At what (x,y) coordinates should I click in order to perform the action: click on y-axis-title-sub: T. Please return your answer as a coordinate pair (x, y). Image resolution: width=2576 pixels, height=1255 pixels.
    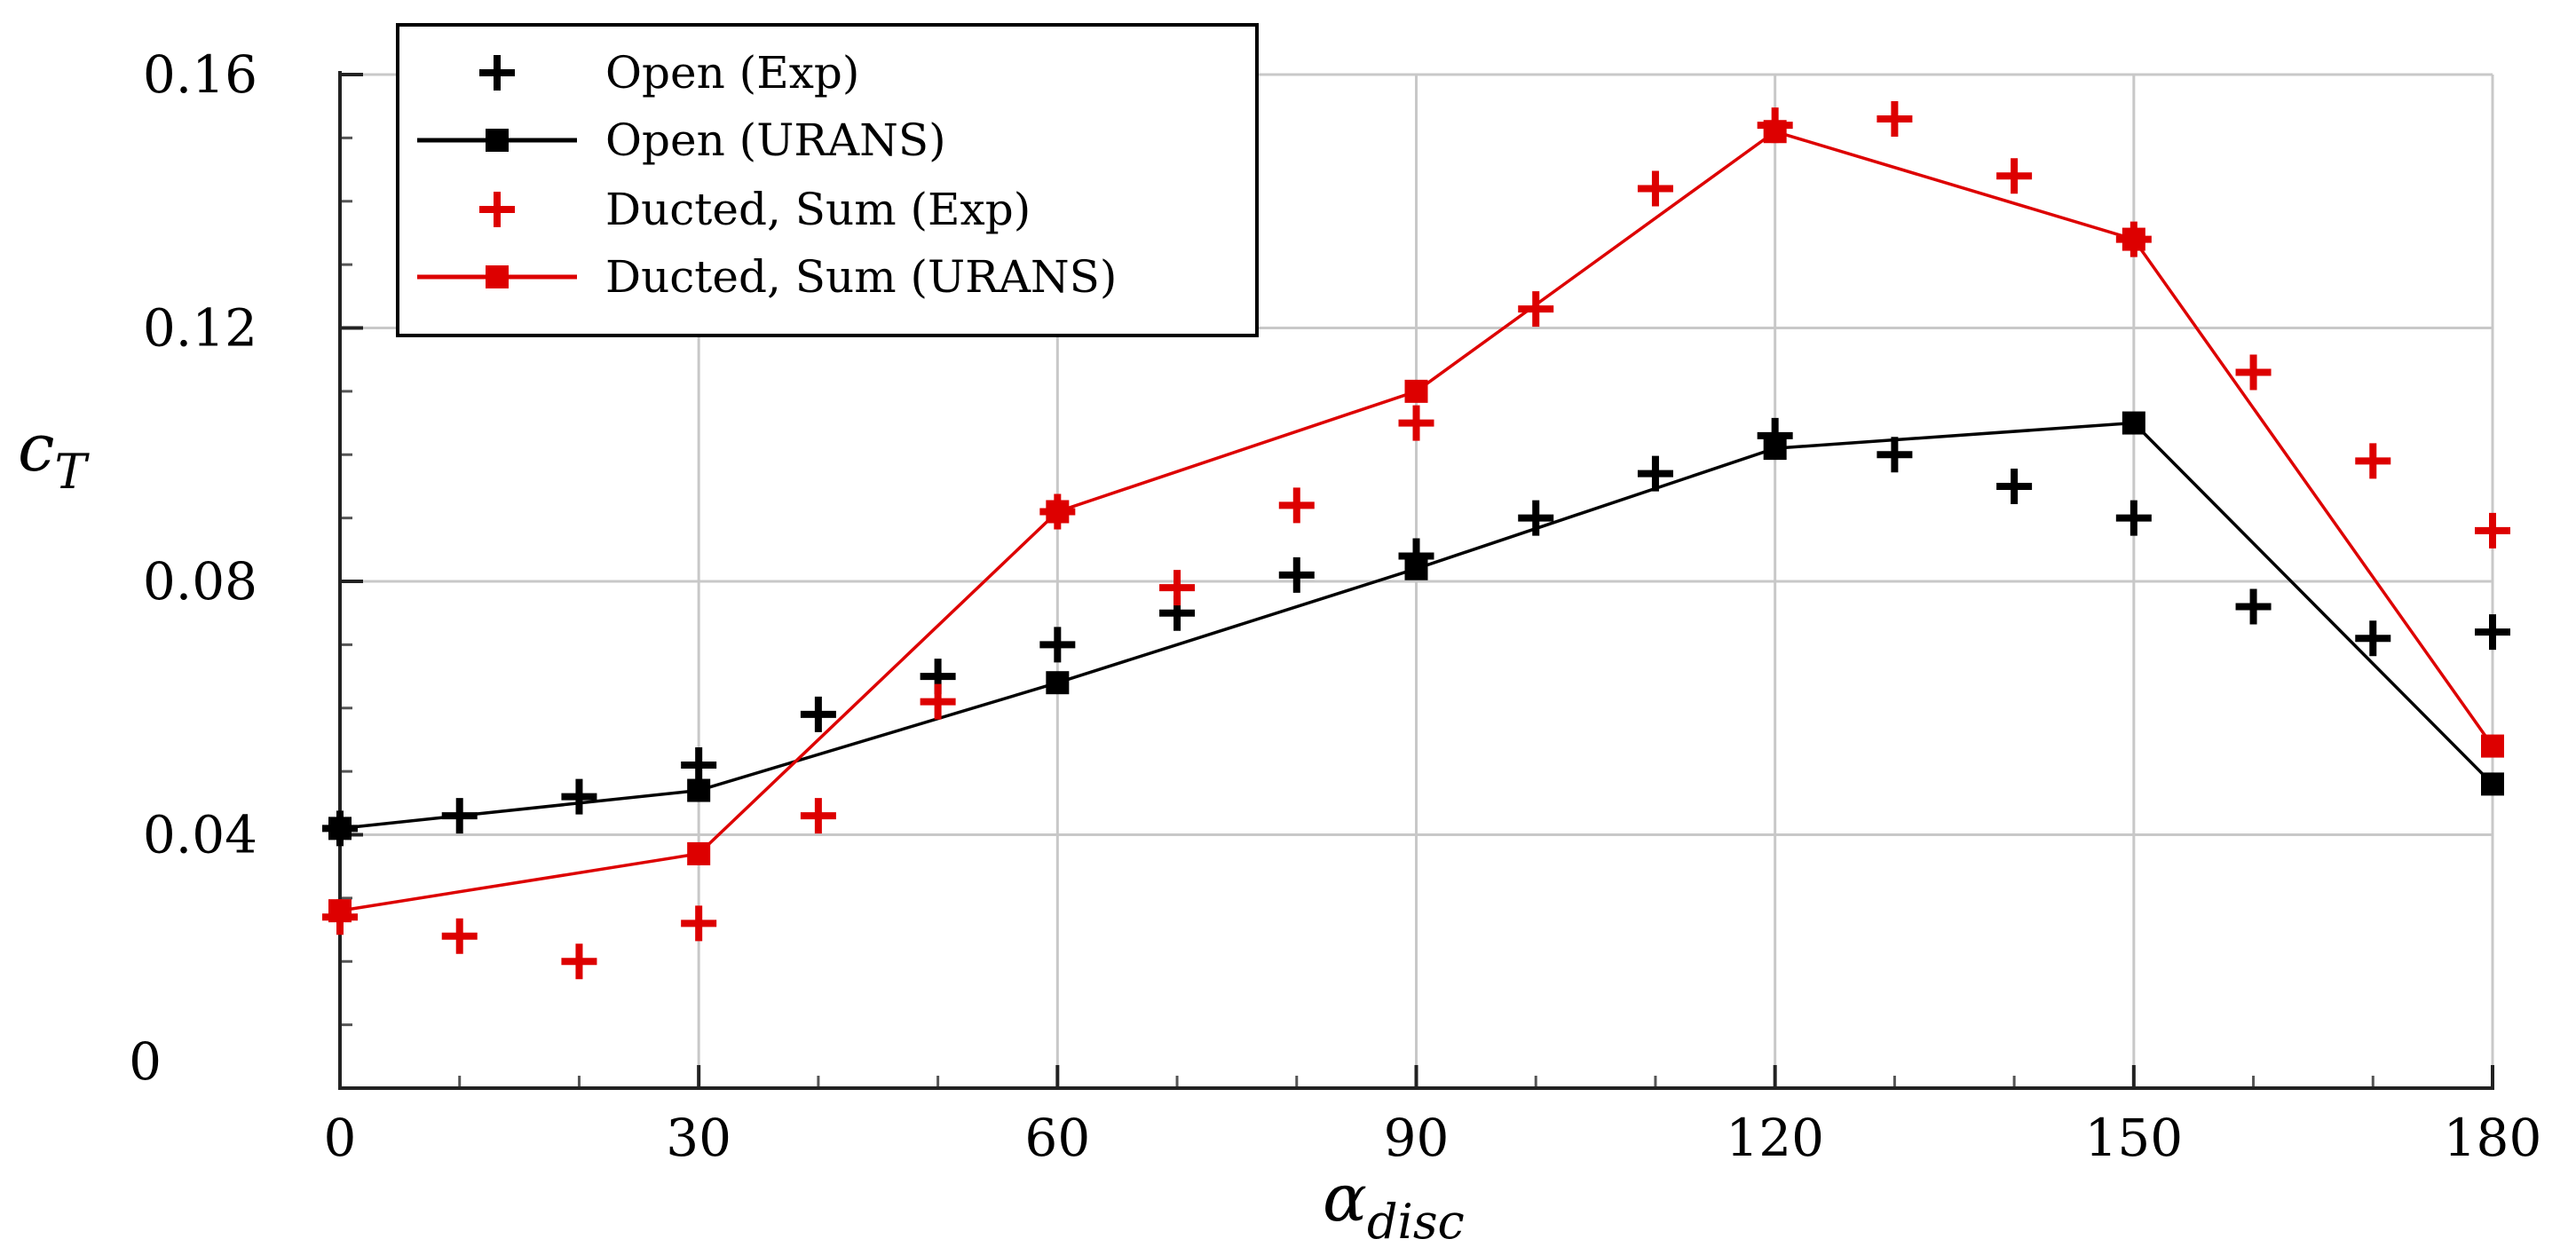
    Looking at the image, I should click on (72, 472).